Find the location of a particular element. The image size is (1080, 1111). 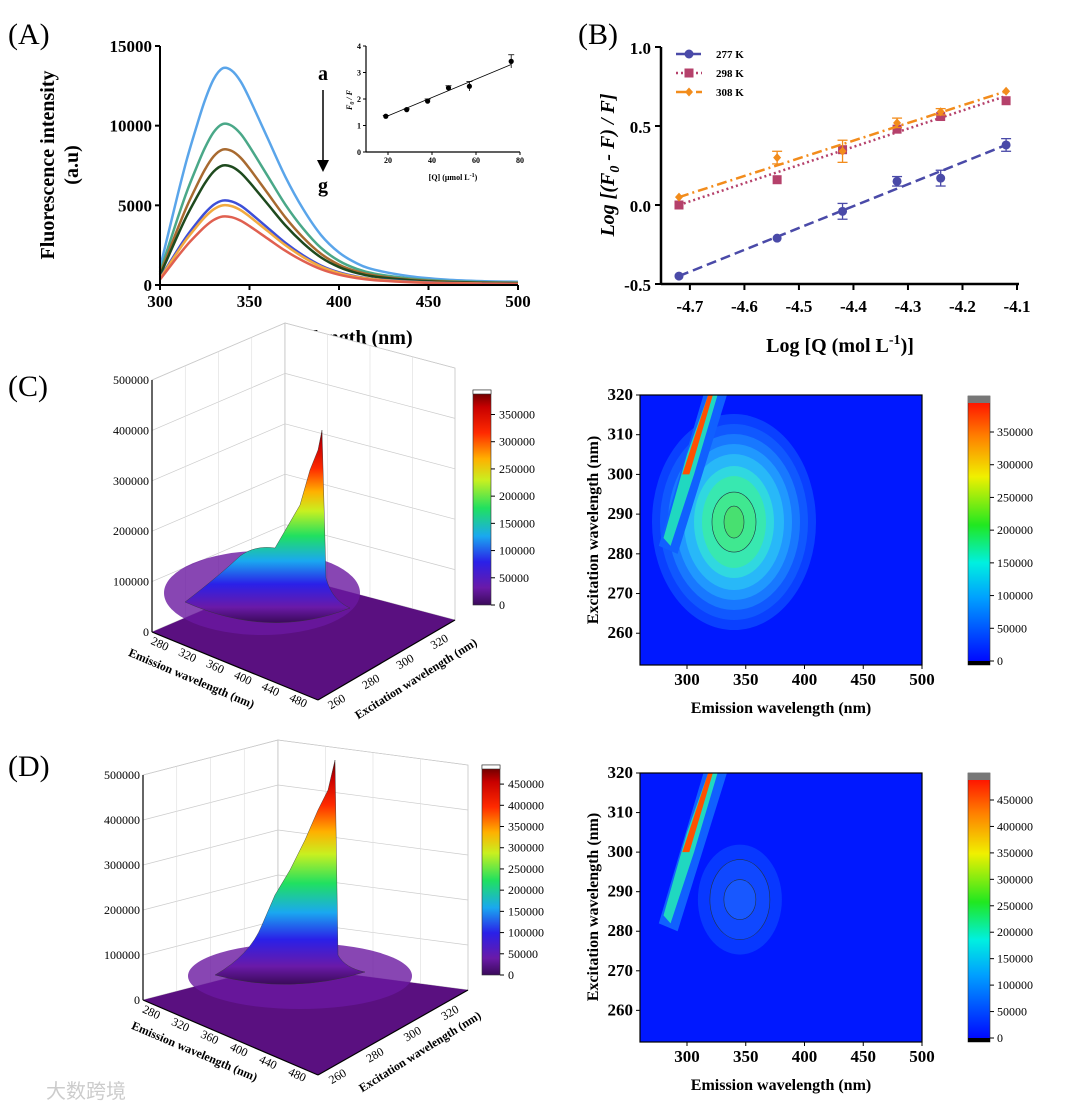

spectrum-line-c is located at coordinates (338, 216).